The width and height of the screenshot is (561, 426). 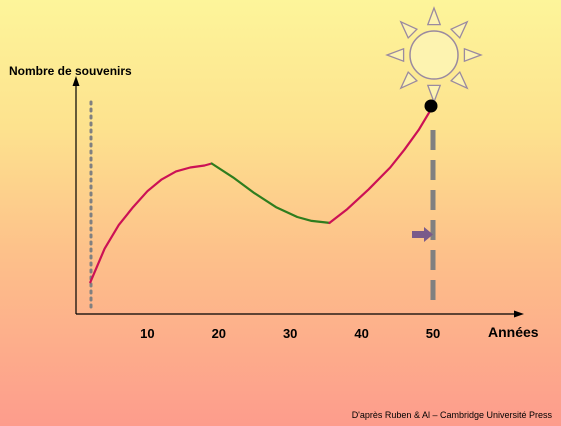 I want to click on arrow-icon, so click(x=422, y=234).